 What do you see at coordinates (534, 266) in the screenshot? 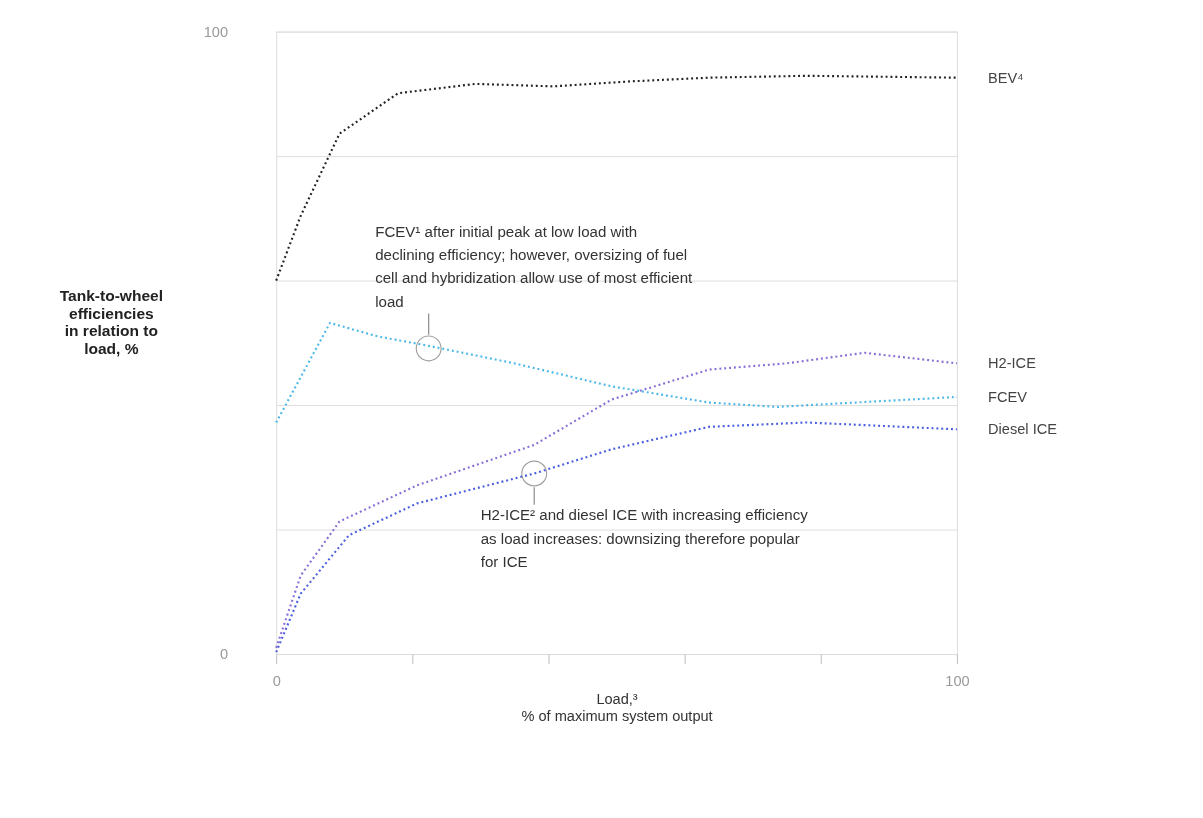
I see `annotation: FCEV¹ after initial peak at low load with declining efficiency; however, oversizing of fuel cell and hybridization allow use of most efficient load` at bounding box center [534, 266].